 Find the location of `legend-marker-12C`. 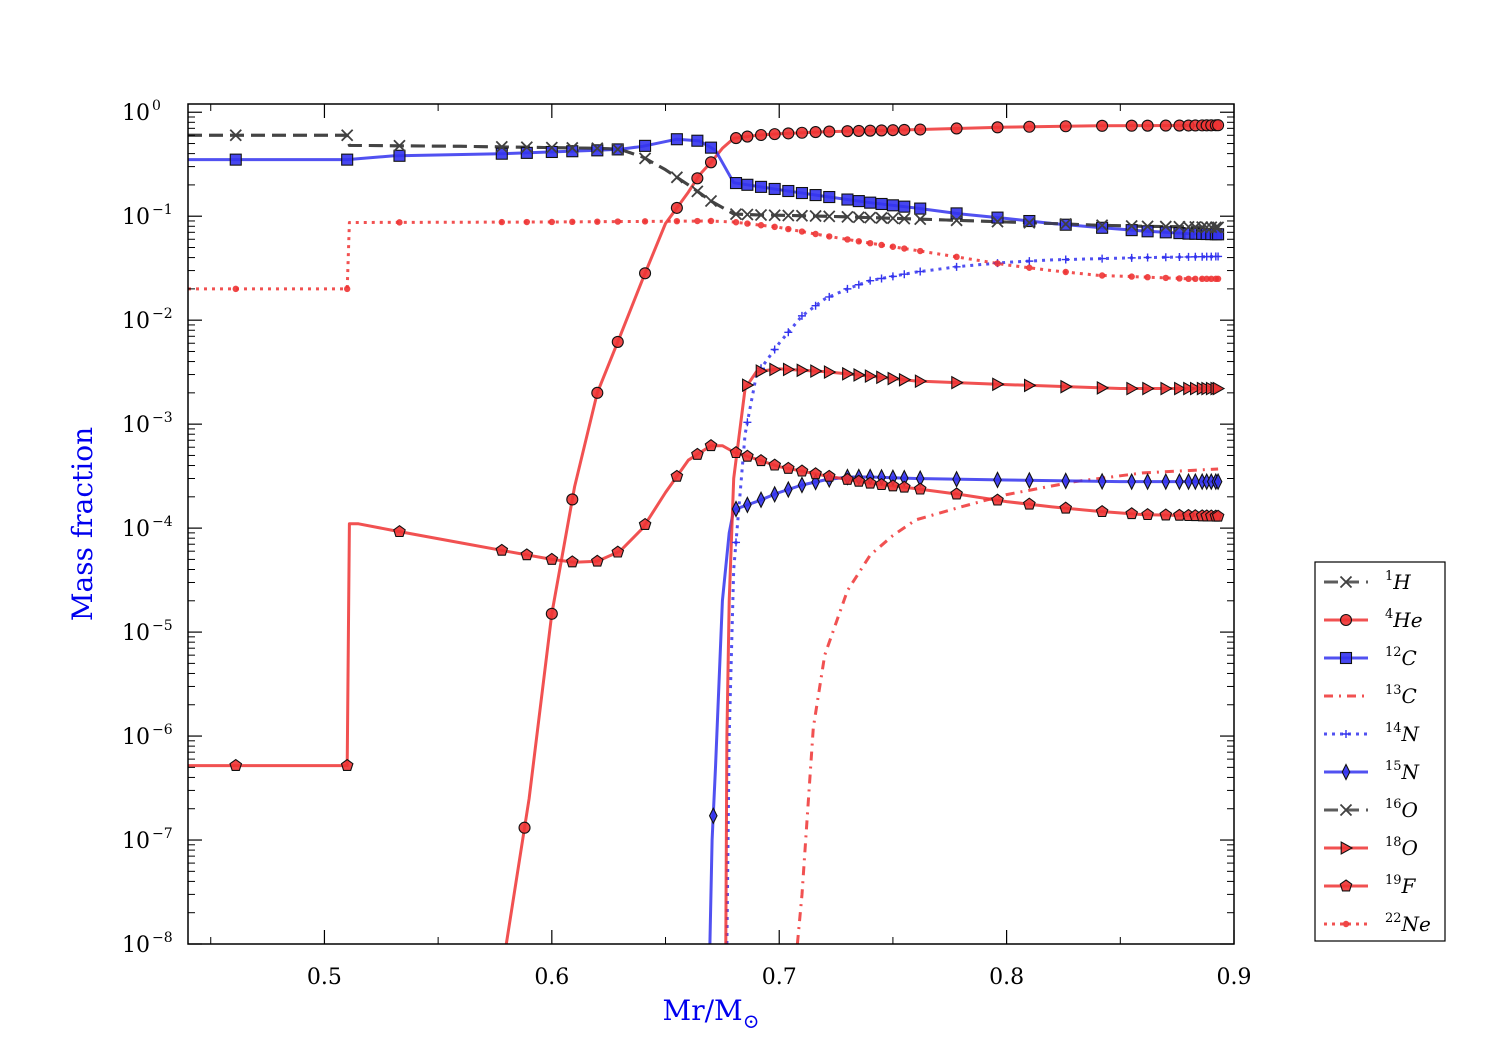

legend-marker-12C is located at coordinates (1346, 658).